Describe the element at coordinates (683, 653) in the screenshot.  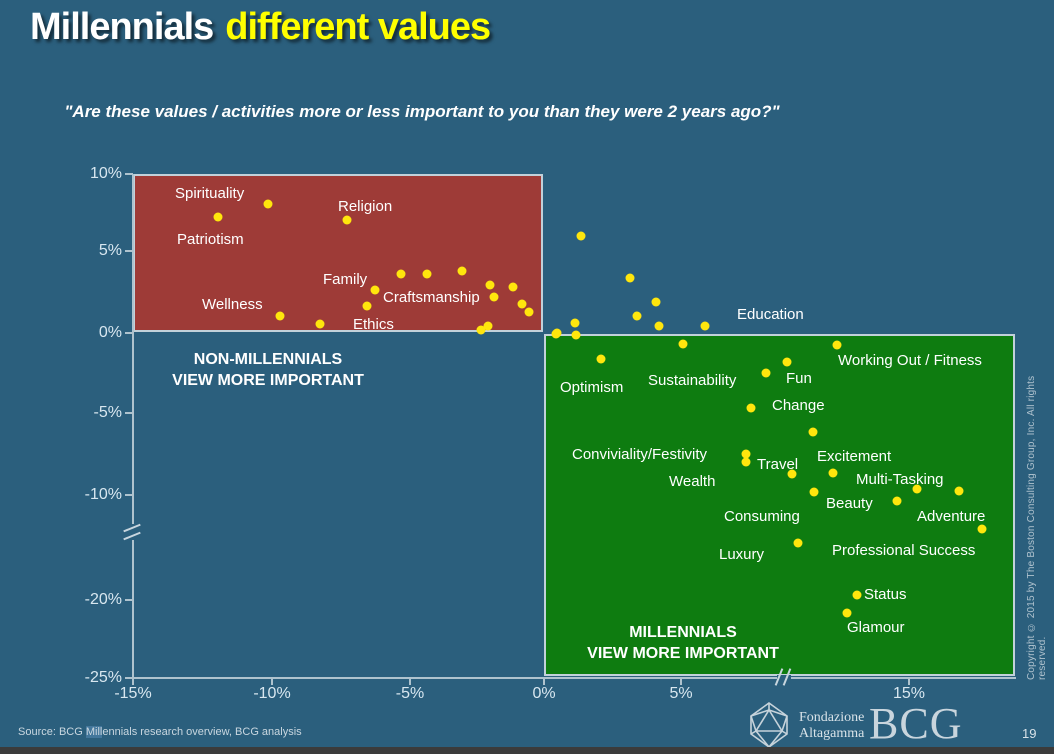
I see `millennials-caption-line2: VIEW MORE IMPORTANT` at that location.